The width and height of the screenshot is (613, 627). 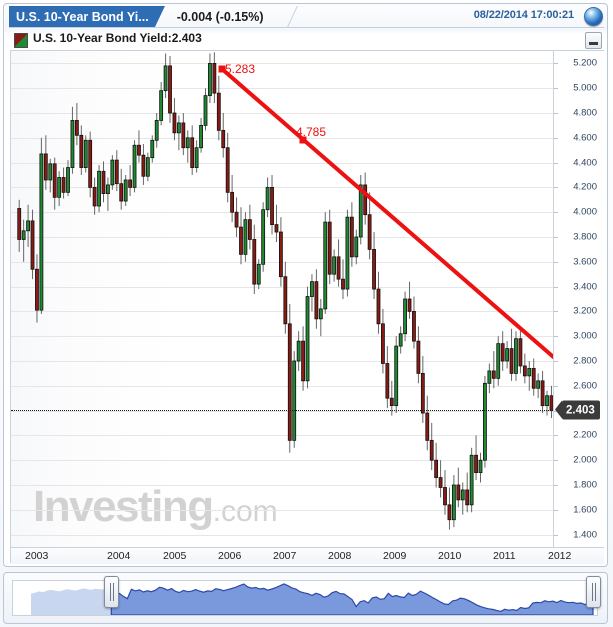 What do you see at coordinates (577, 410) in the screenshot?
I see `last-price-flag: 2.403` at bounding box center [577, 410].